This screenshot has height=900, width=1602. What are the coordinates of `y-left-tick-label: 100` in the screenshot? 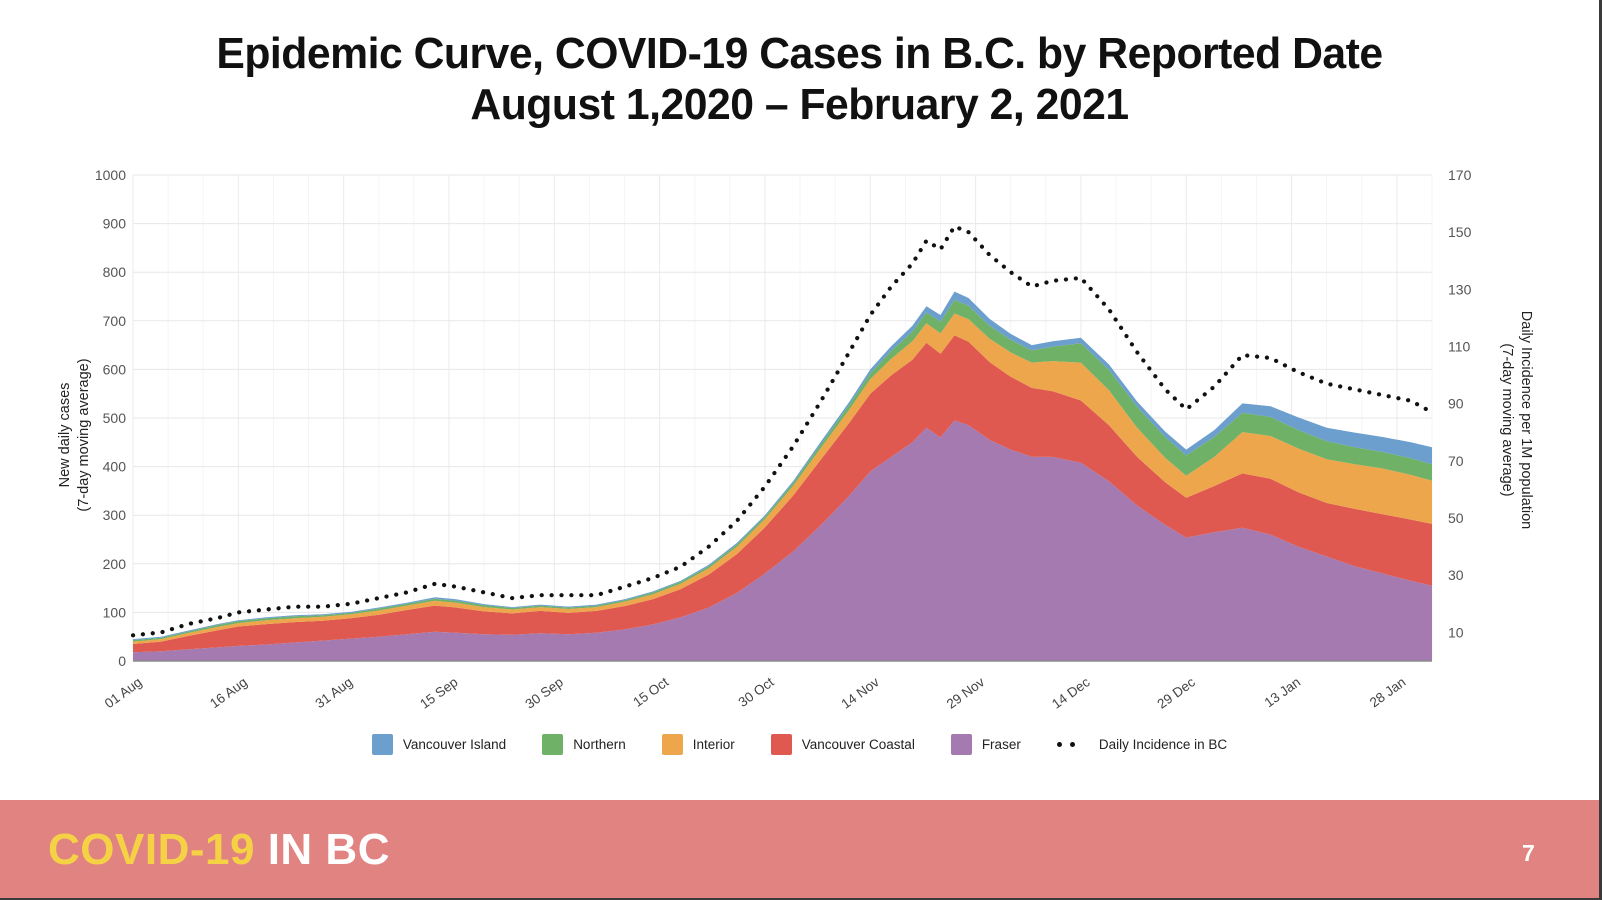 It's located at (115, 612).